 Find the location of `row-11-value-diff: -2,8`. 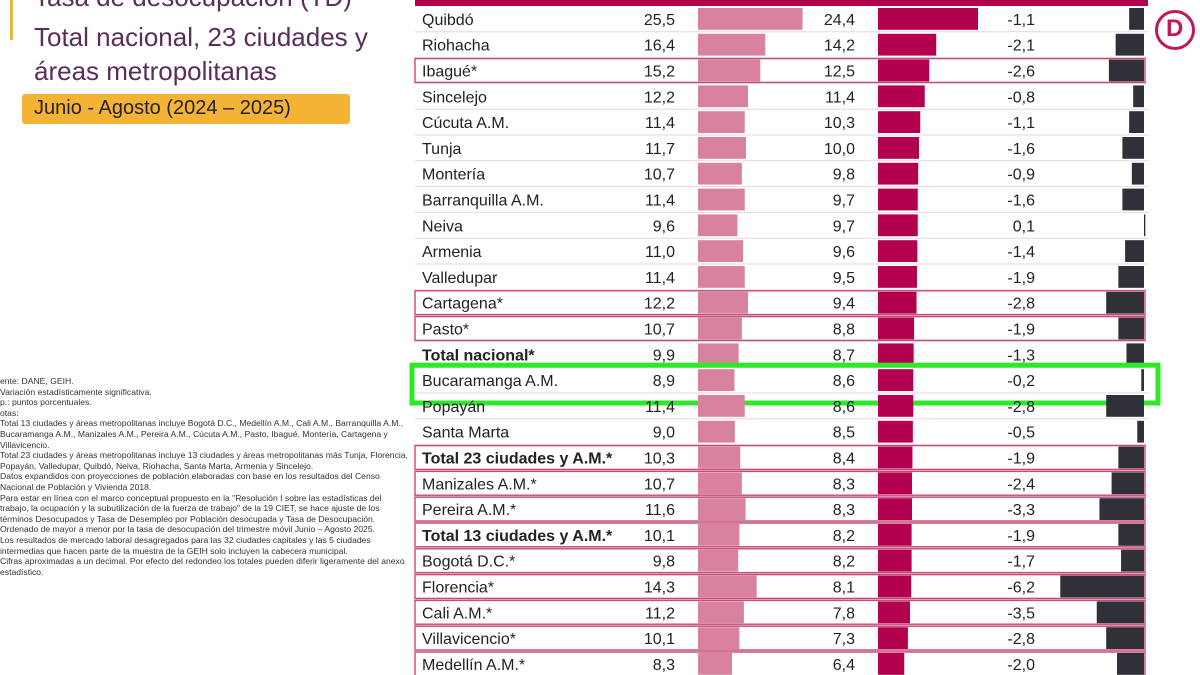

row-11-value-diff: -2,8 is located at coordinates (1021, 304).